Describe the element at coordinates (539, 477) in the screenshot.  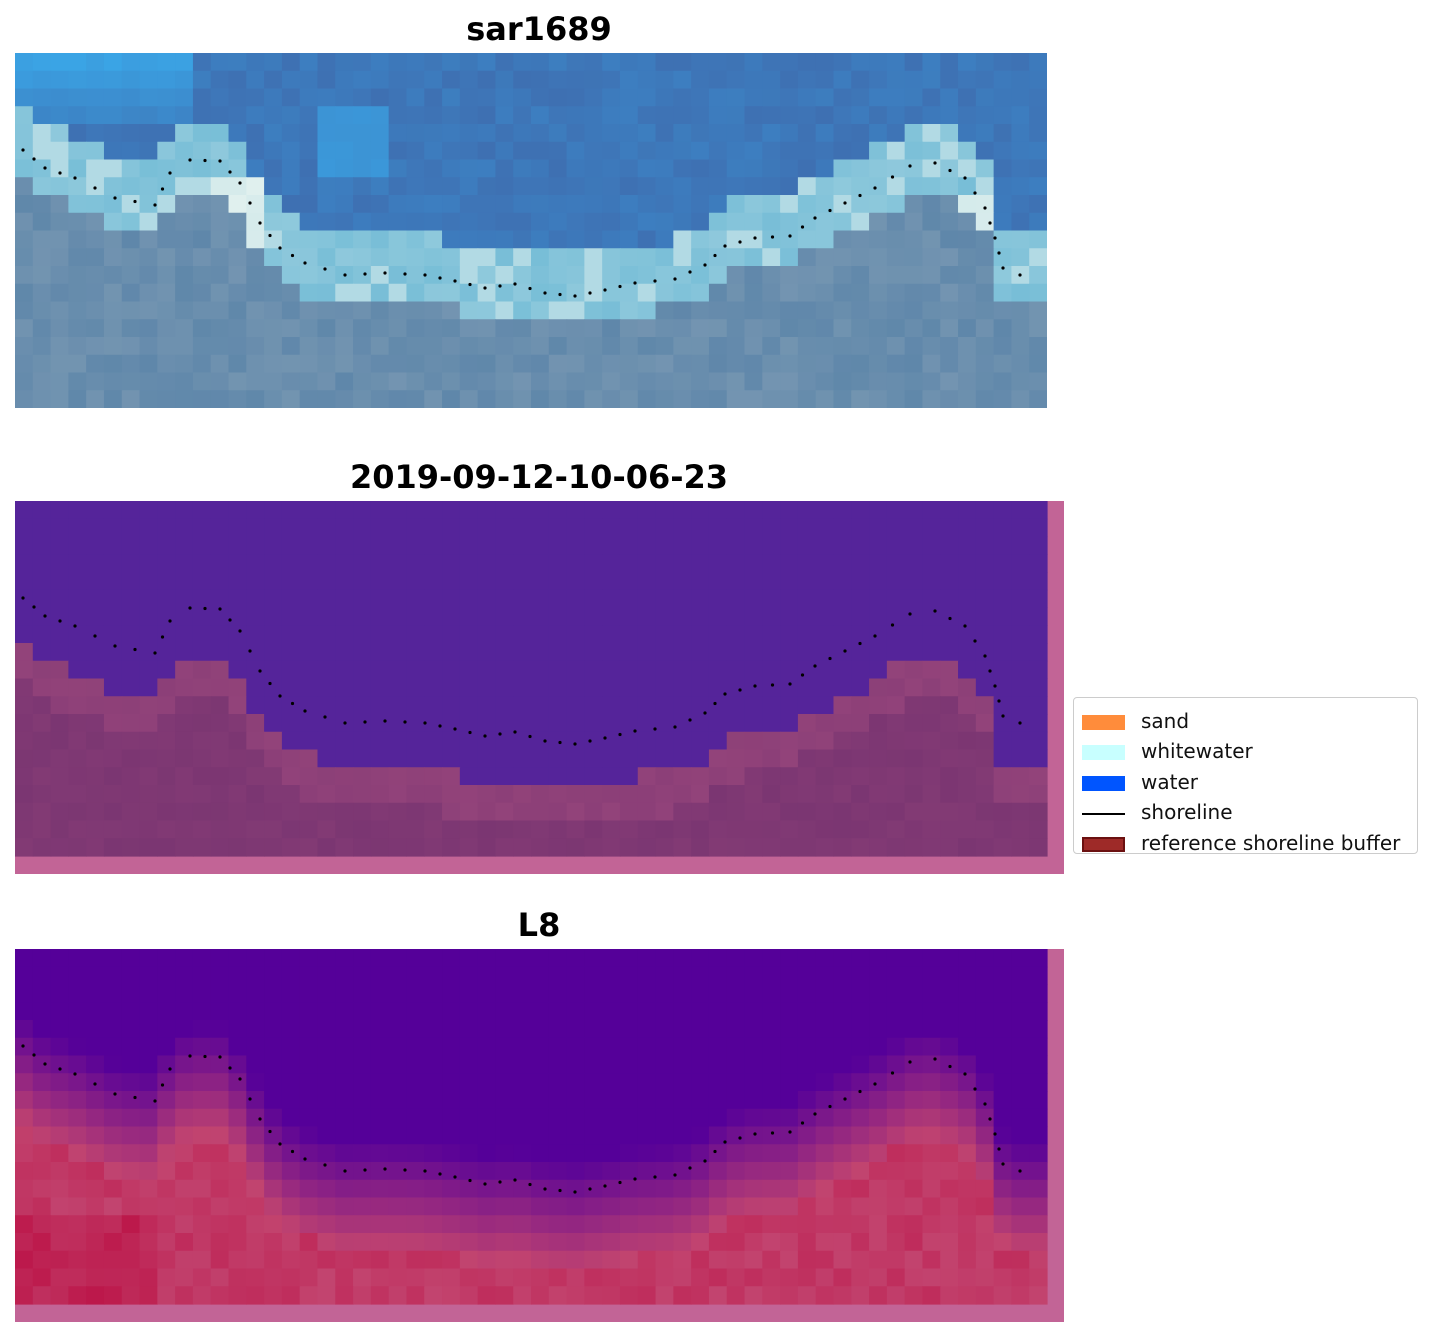
I see `panel-title-classified: 2019-09-12-10-06-23` at that location.